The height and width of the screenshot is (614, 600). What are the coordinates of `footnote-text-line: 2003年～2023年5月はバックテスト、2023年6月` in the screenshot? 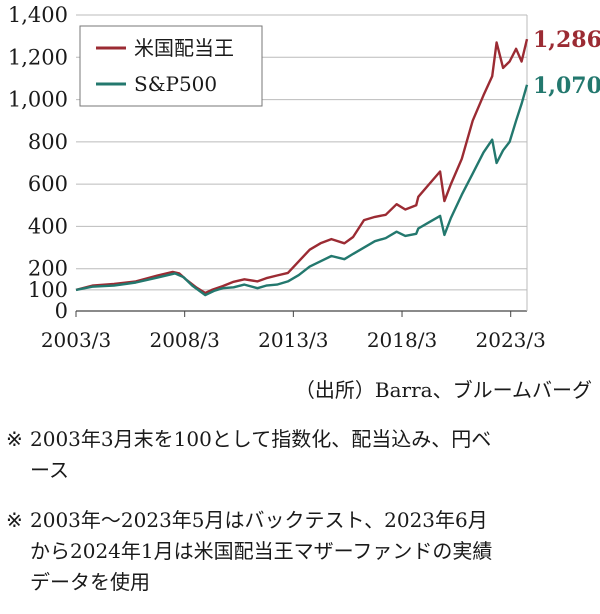 It's located at (259, 520).